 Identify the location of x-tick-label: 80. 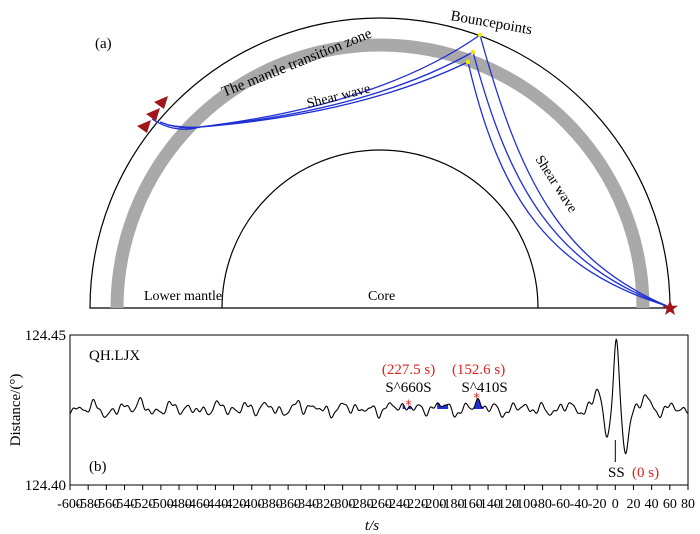
(688, 504).